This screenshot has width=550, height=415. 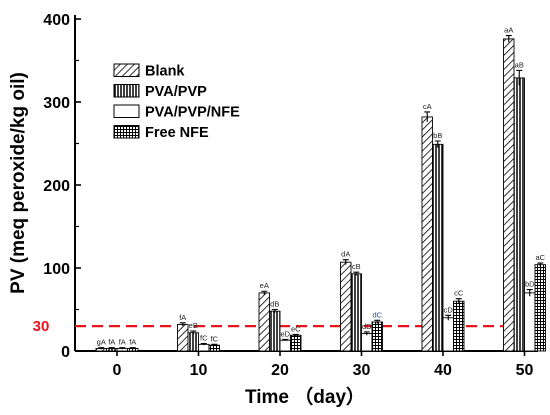 What do you see at coordinates (193, 325) in the screenshot?
I see `bar-annotation: eB` at bounding box center [193, 325].